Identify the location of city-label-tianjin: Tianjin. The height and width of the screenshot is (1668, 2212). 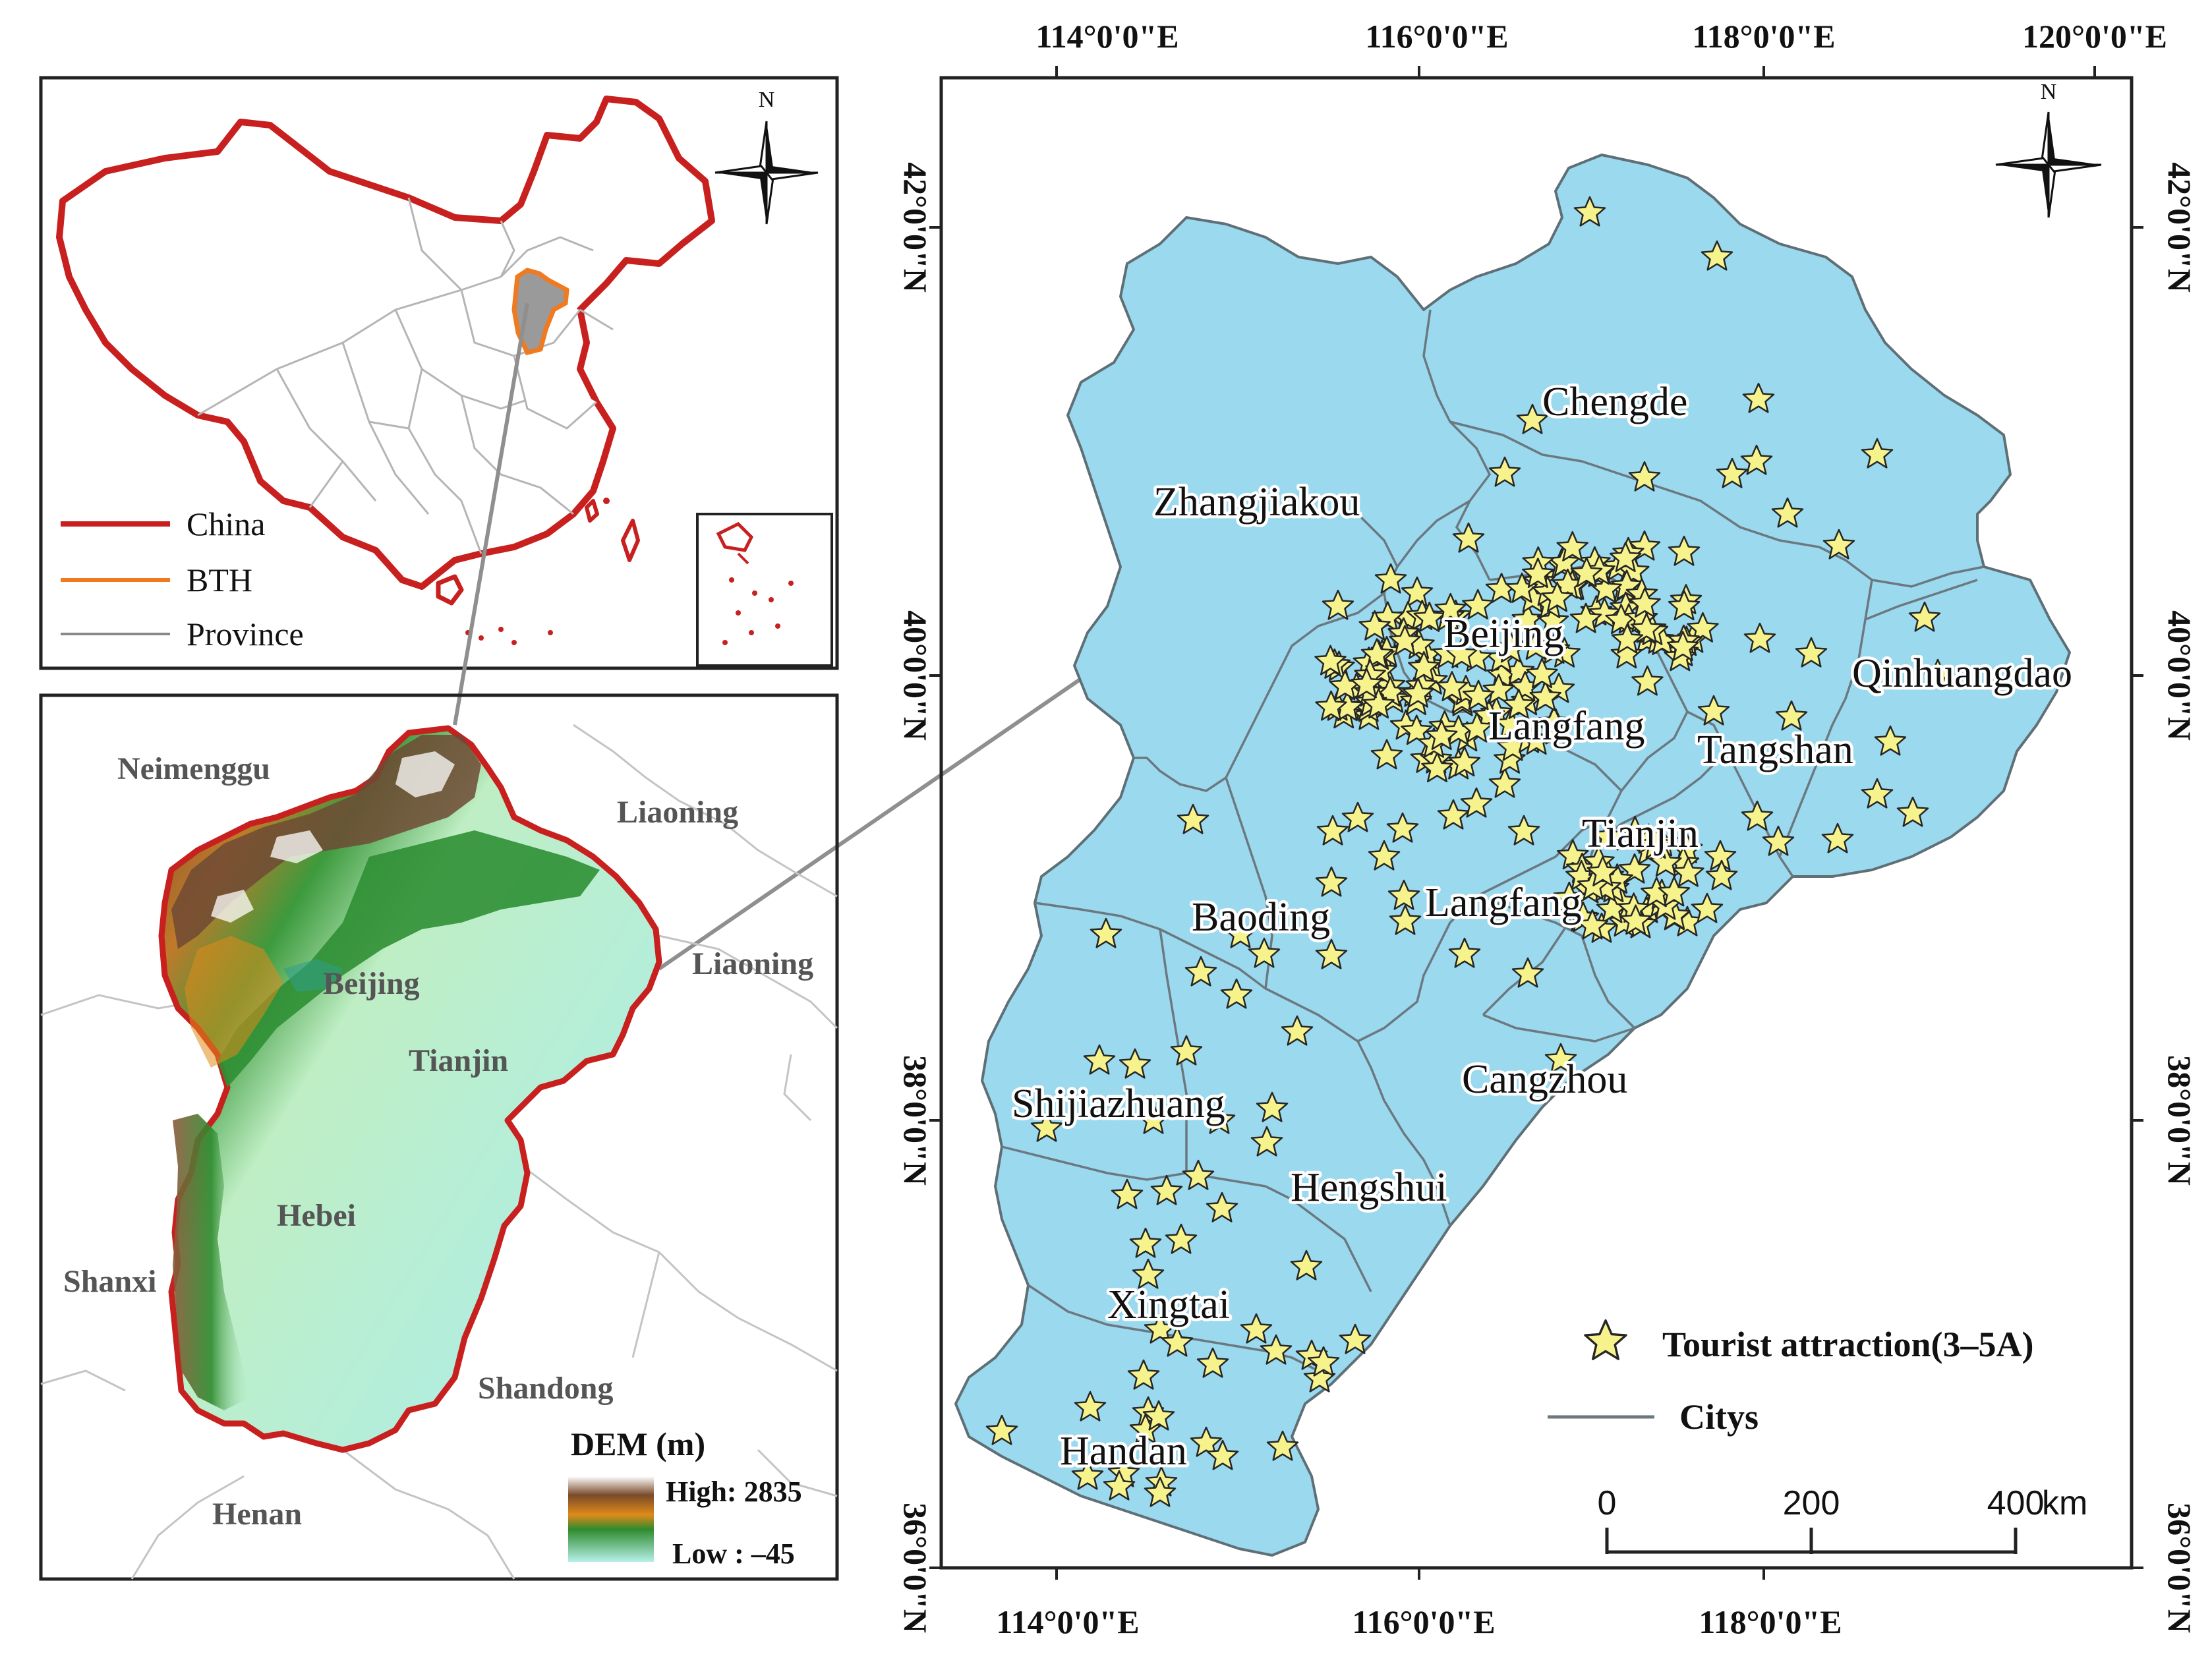
(1641, 833).